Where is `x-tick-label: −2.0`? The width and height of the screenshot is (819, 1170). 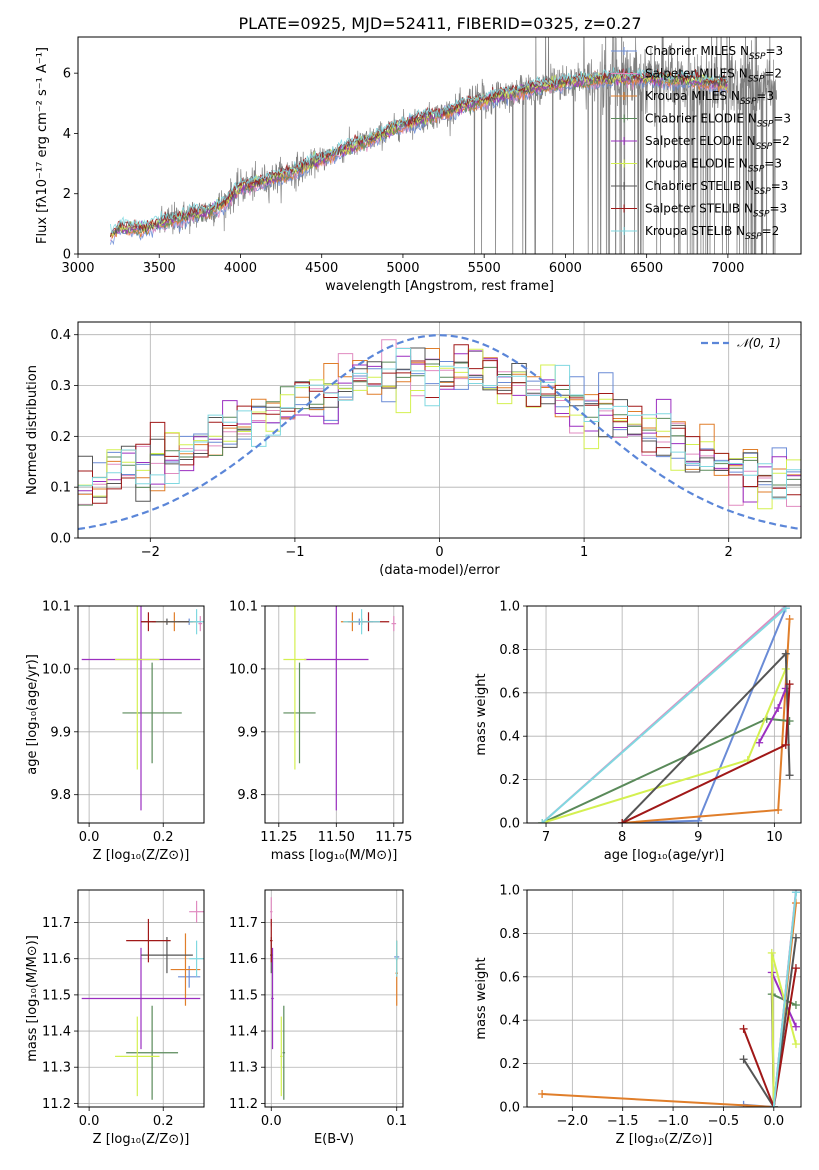
x-tick-label: −2.0 is located at coordinates (573, 1121).